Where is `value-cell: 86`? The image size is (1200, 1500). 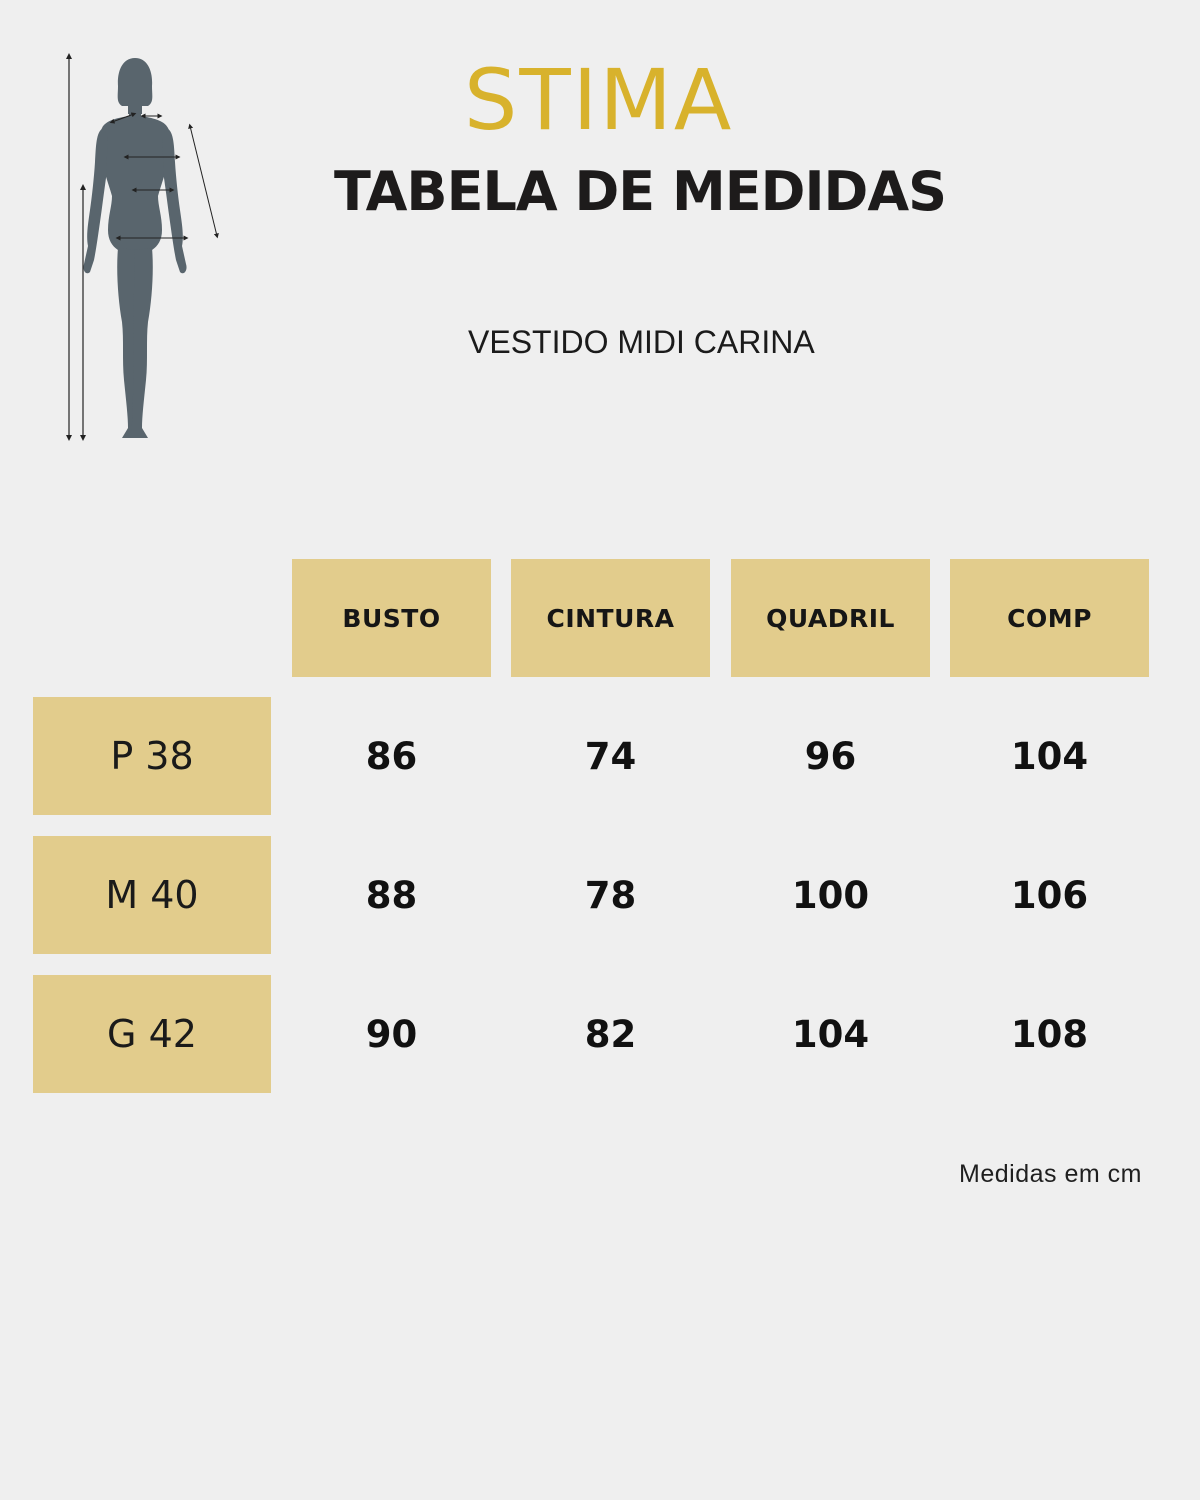 value-cell: 86 is located at coordinates (391, 756).